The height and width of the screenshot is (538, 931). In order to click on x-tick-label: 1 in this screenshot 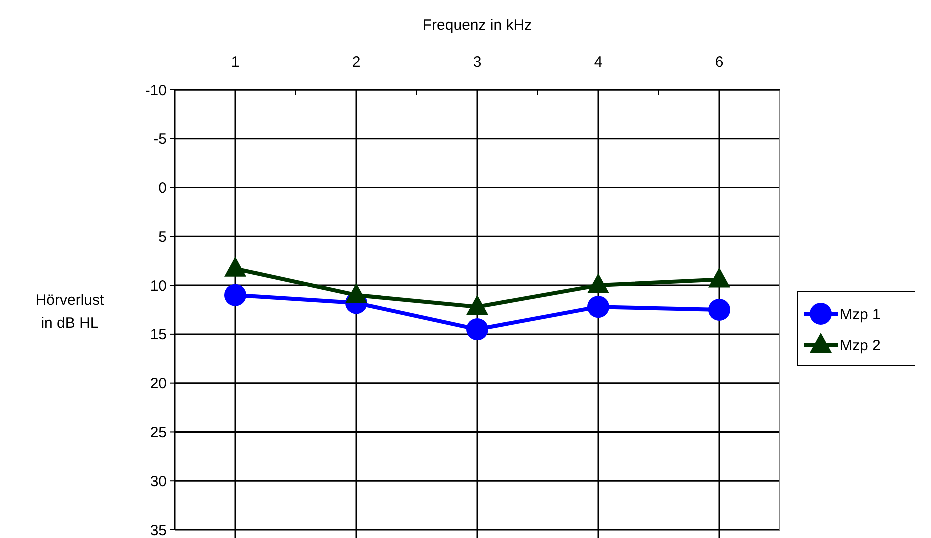, I will do `click(235, 62)`.